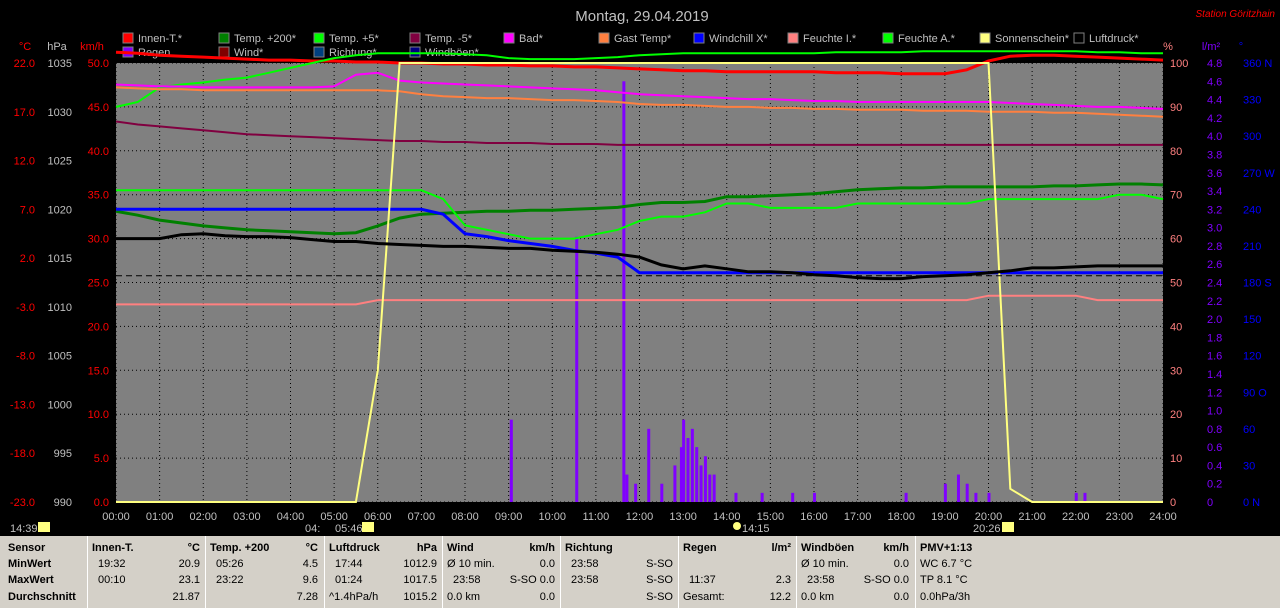  Describe the element at coordinates (60, 357) in the screenshot. I see `tick-hpa: 1005` at that location.